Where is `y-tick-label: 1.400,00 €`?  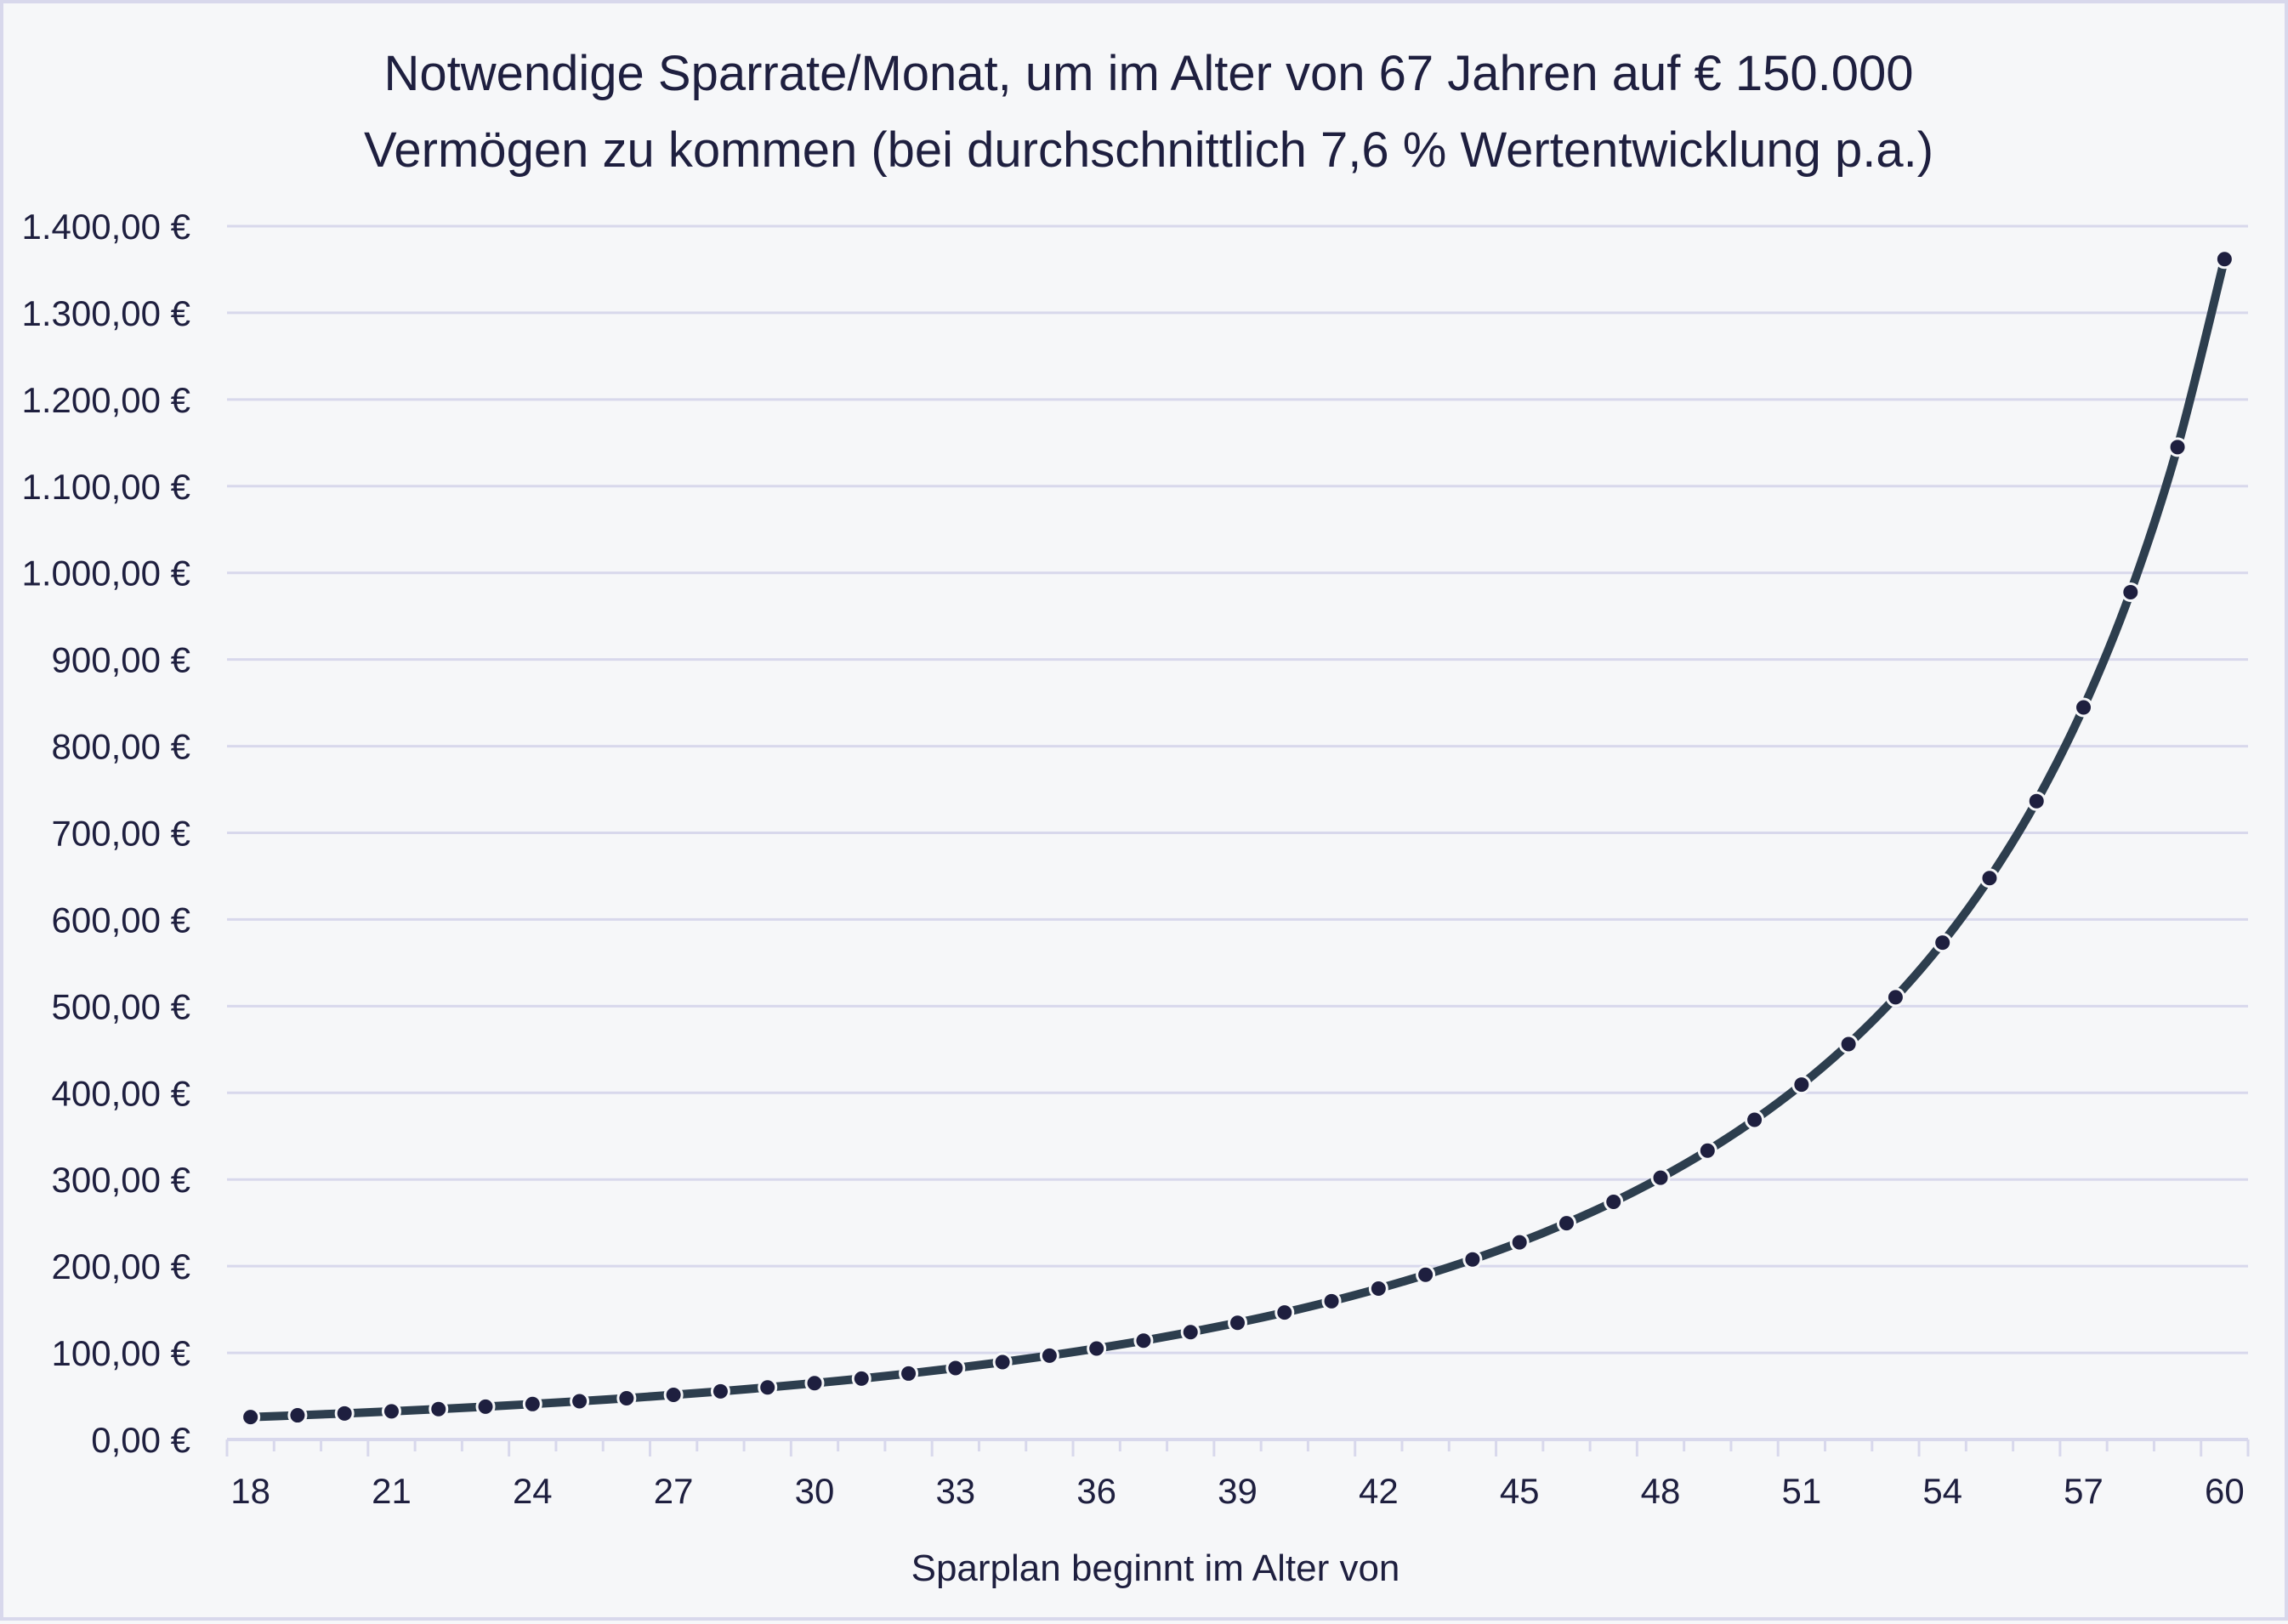
y-tick-label: 1.400,00 € is located at coordinates (105, 227).